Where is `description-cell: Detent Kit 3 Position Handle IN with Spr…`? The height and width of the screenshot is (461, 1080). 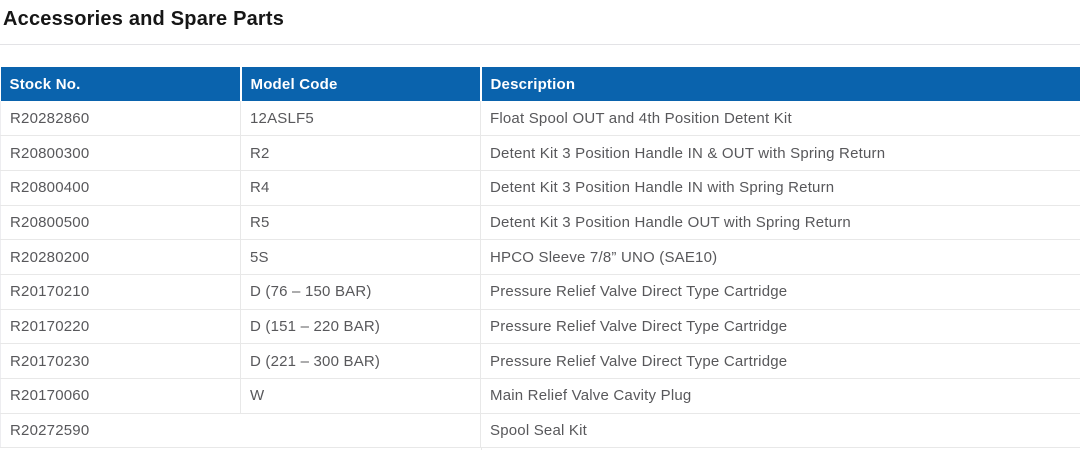
description-cell: Detent Kit 3 Position Handle IN with Spr… is located at coordinates (780, 188).